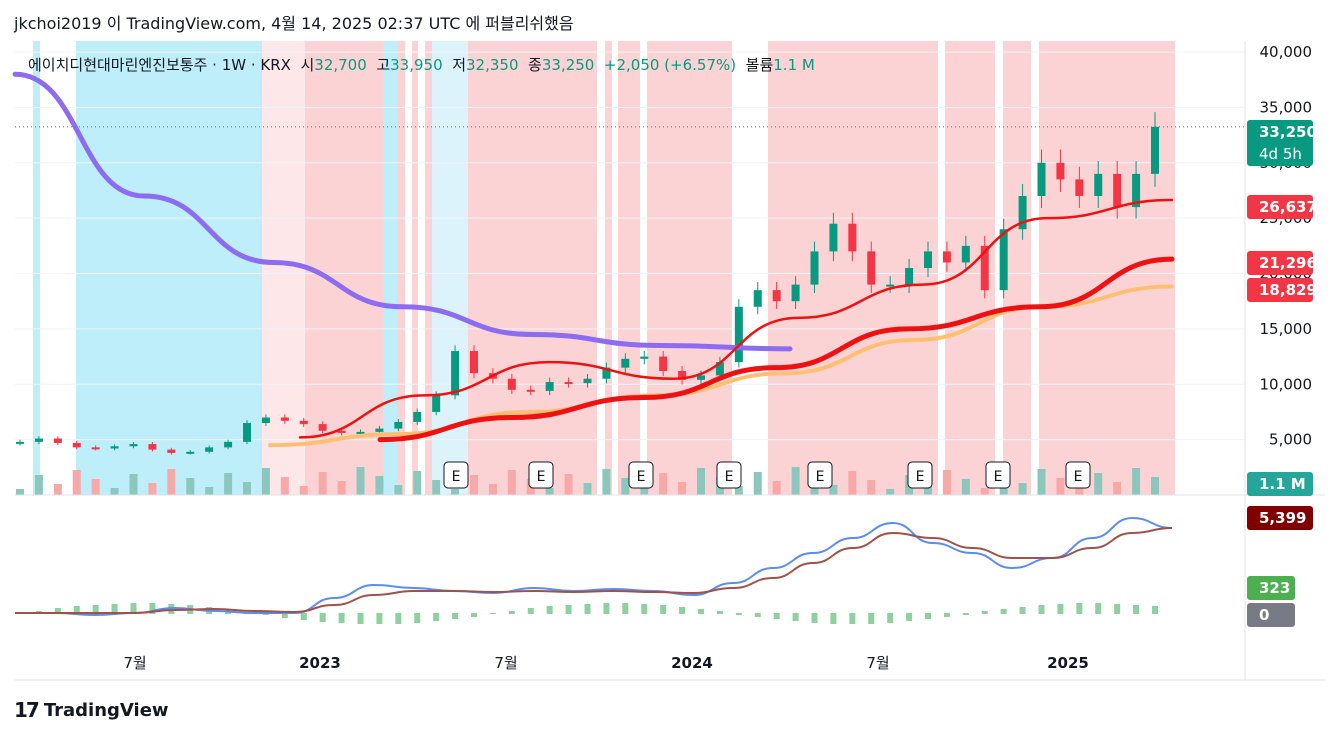 This screenshot has width=1341, height=735. I want to click on price-badge-label: 0, so click(1264, 615).